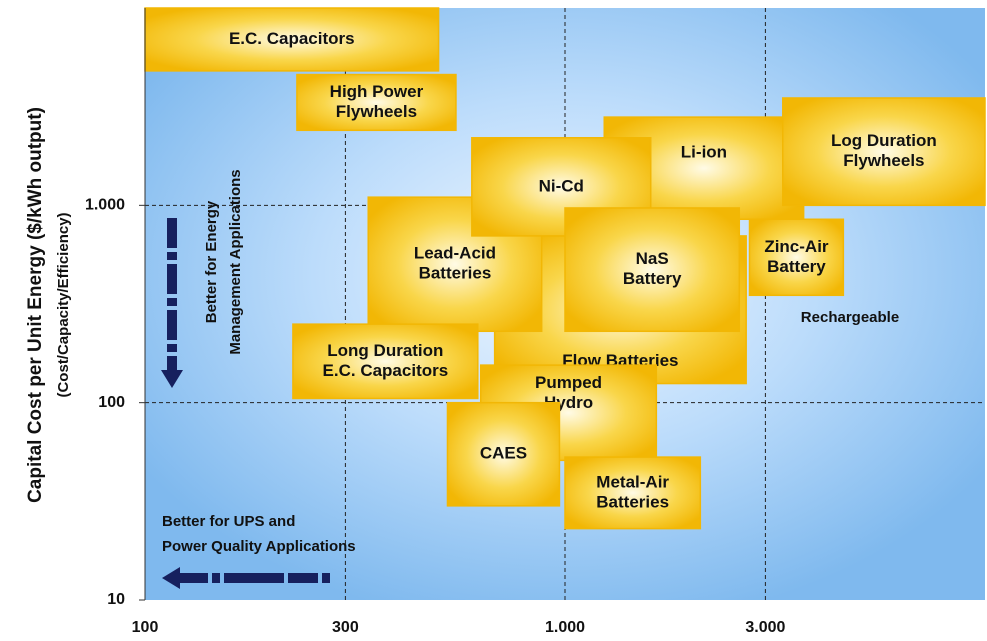 Image resolution: width=987 pixels, height=641 pixels. What do you see at coordinates (765, 627) in the screenshot?
I see `x-tick-label: 3.000` at bounding box center [765, 627].